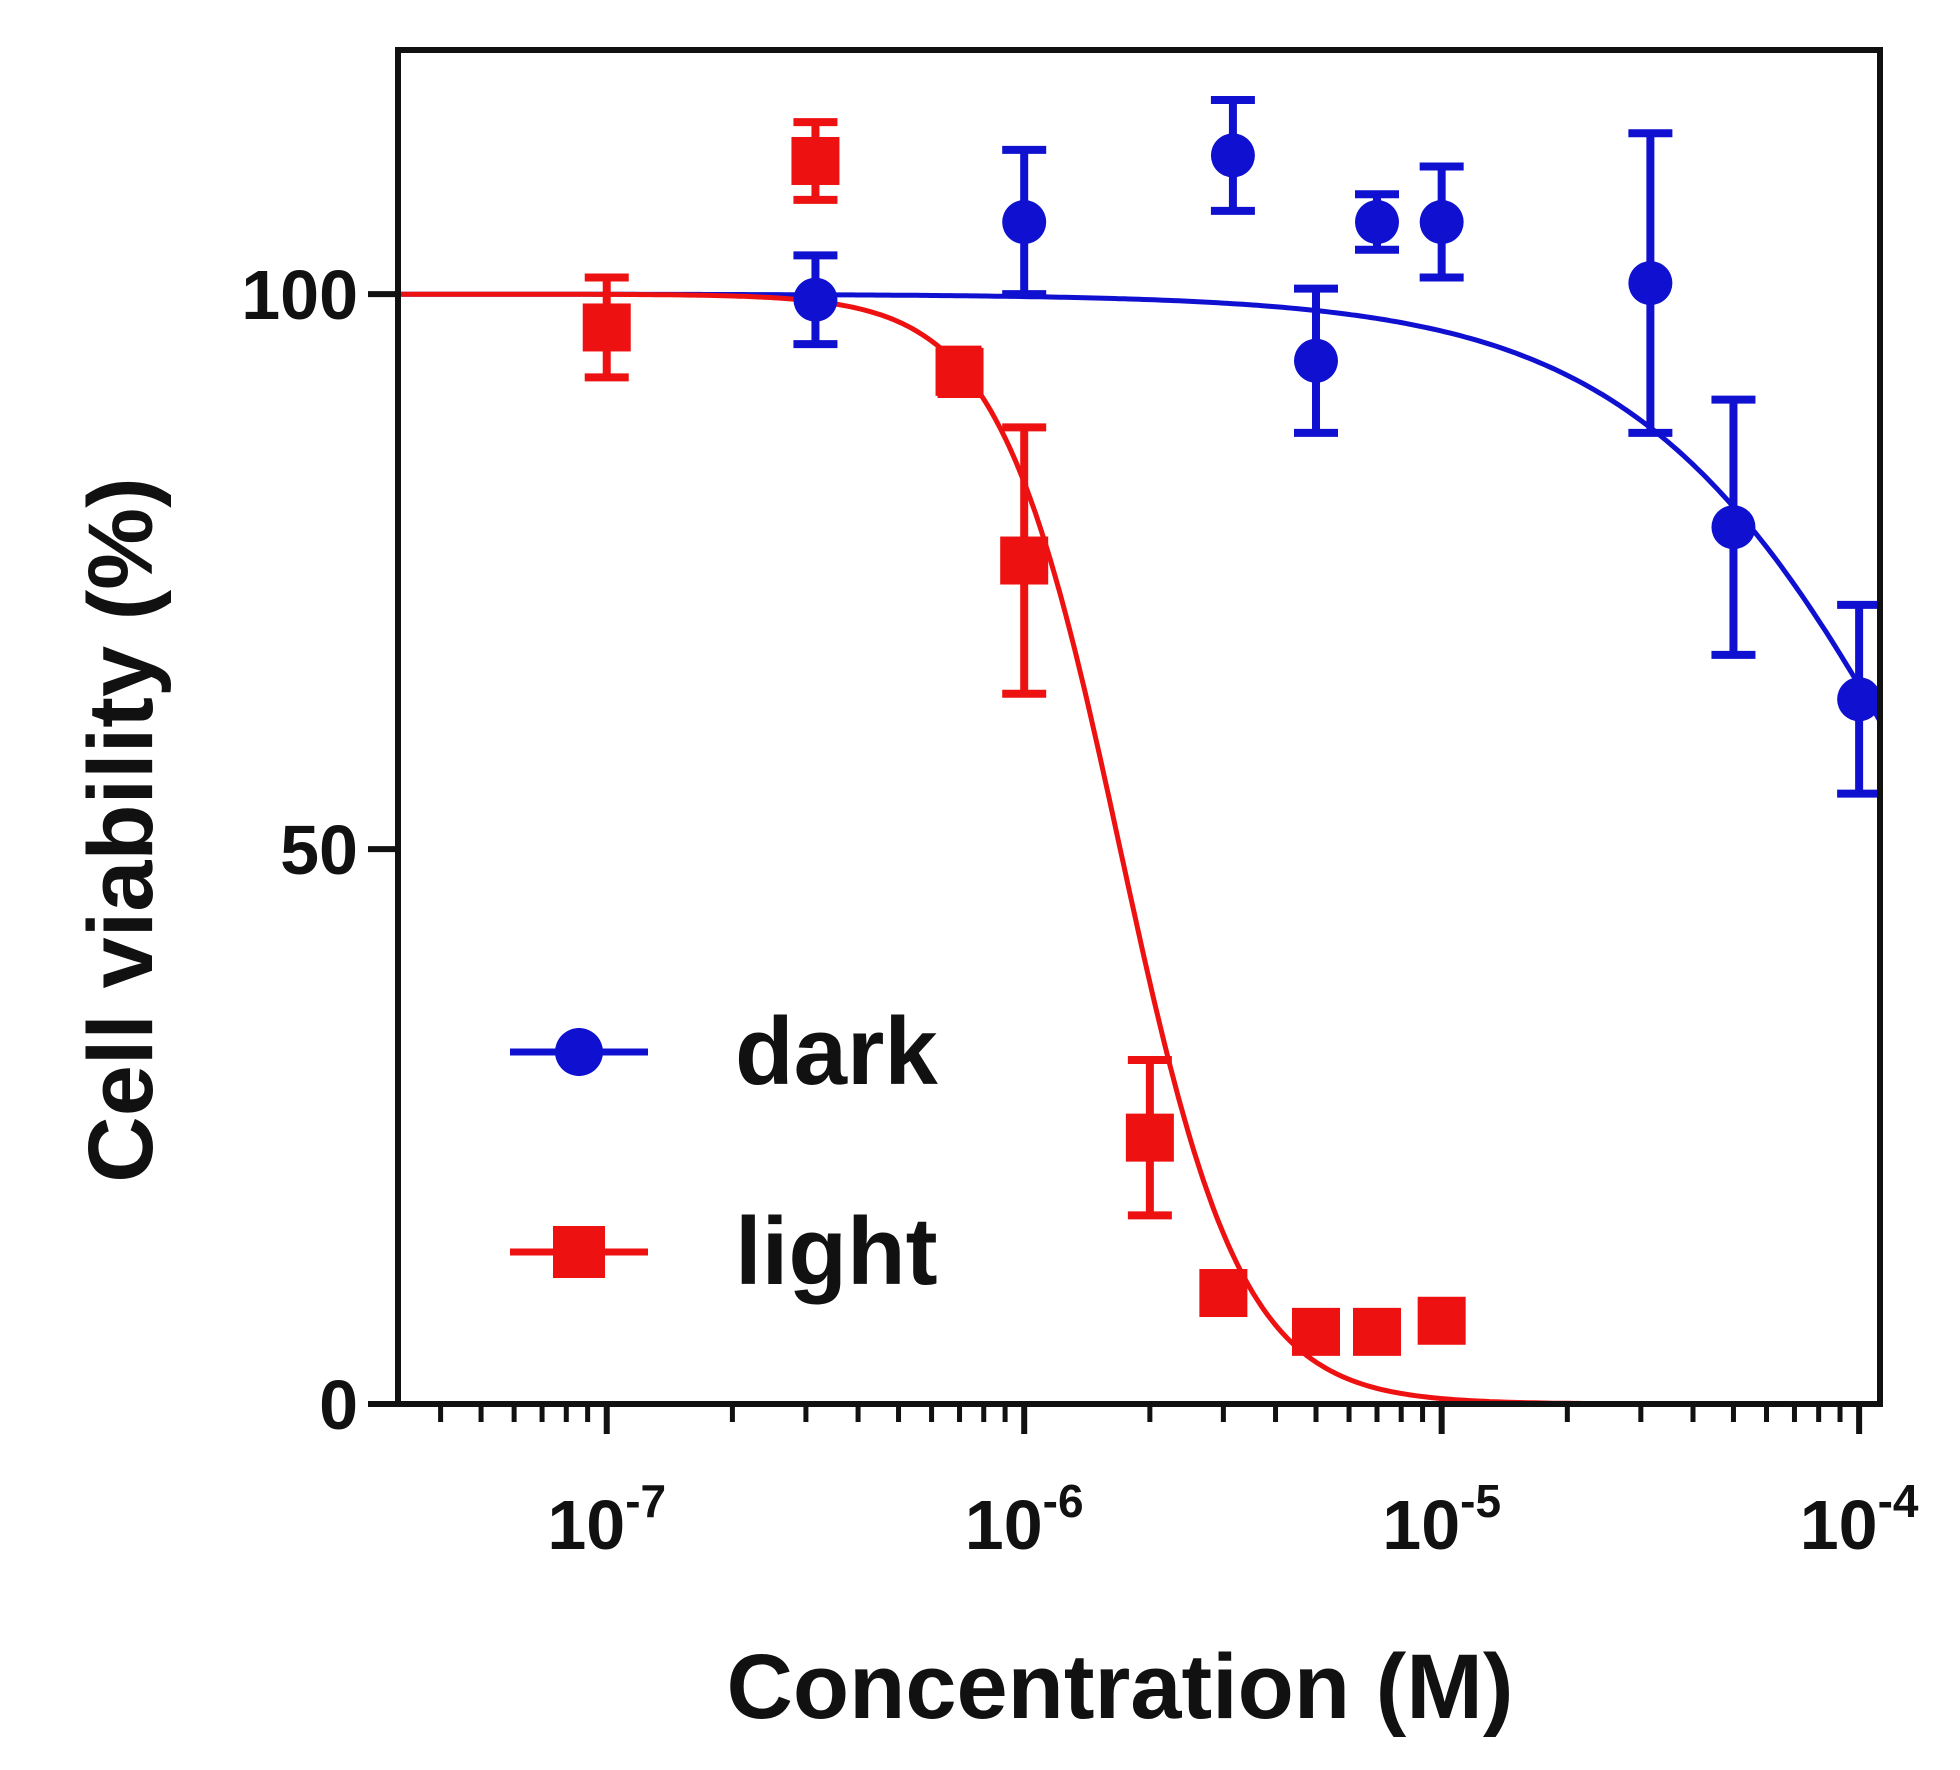 This screenshot has width=1960, height=1770. I want to click on x-tick-label--5: 10⁻⁵, so click(1441, 1519).